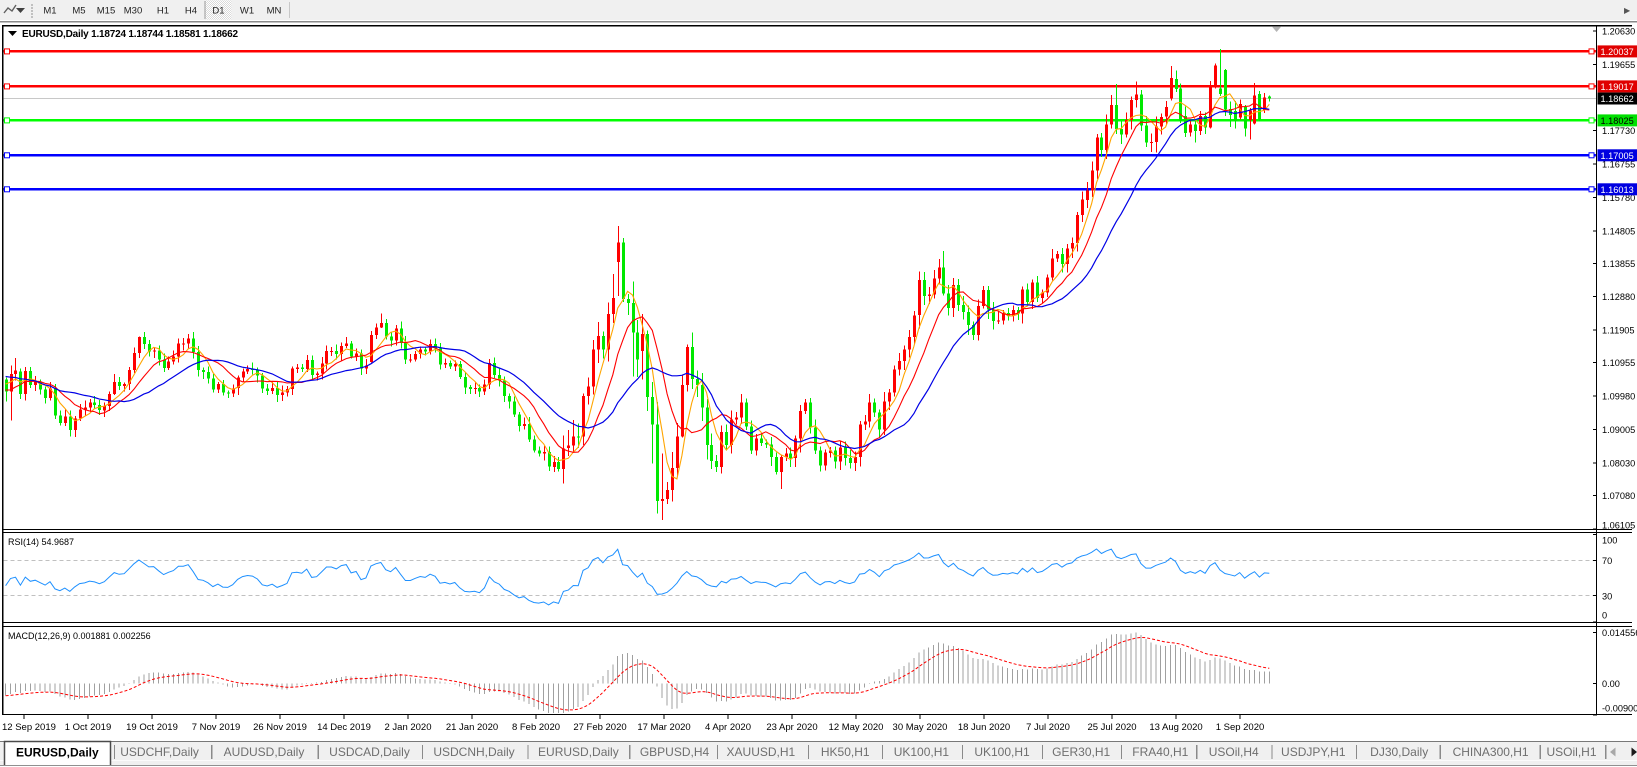 The image size is (1637, 767). I want to click on svg-text: 8 Feb 2020, so click(536, 727).